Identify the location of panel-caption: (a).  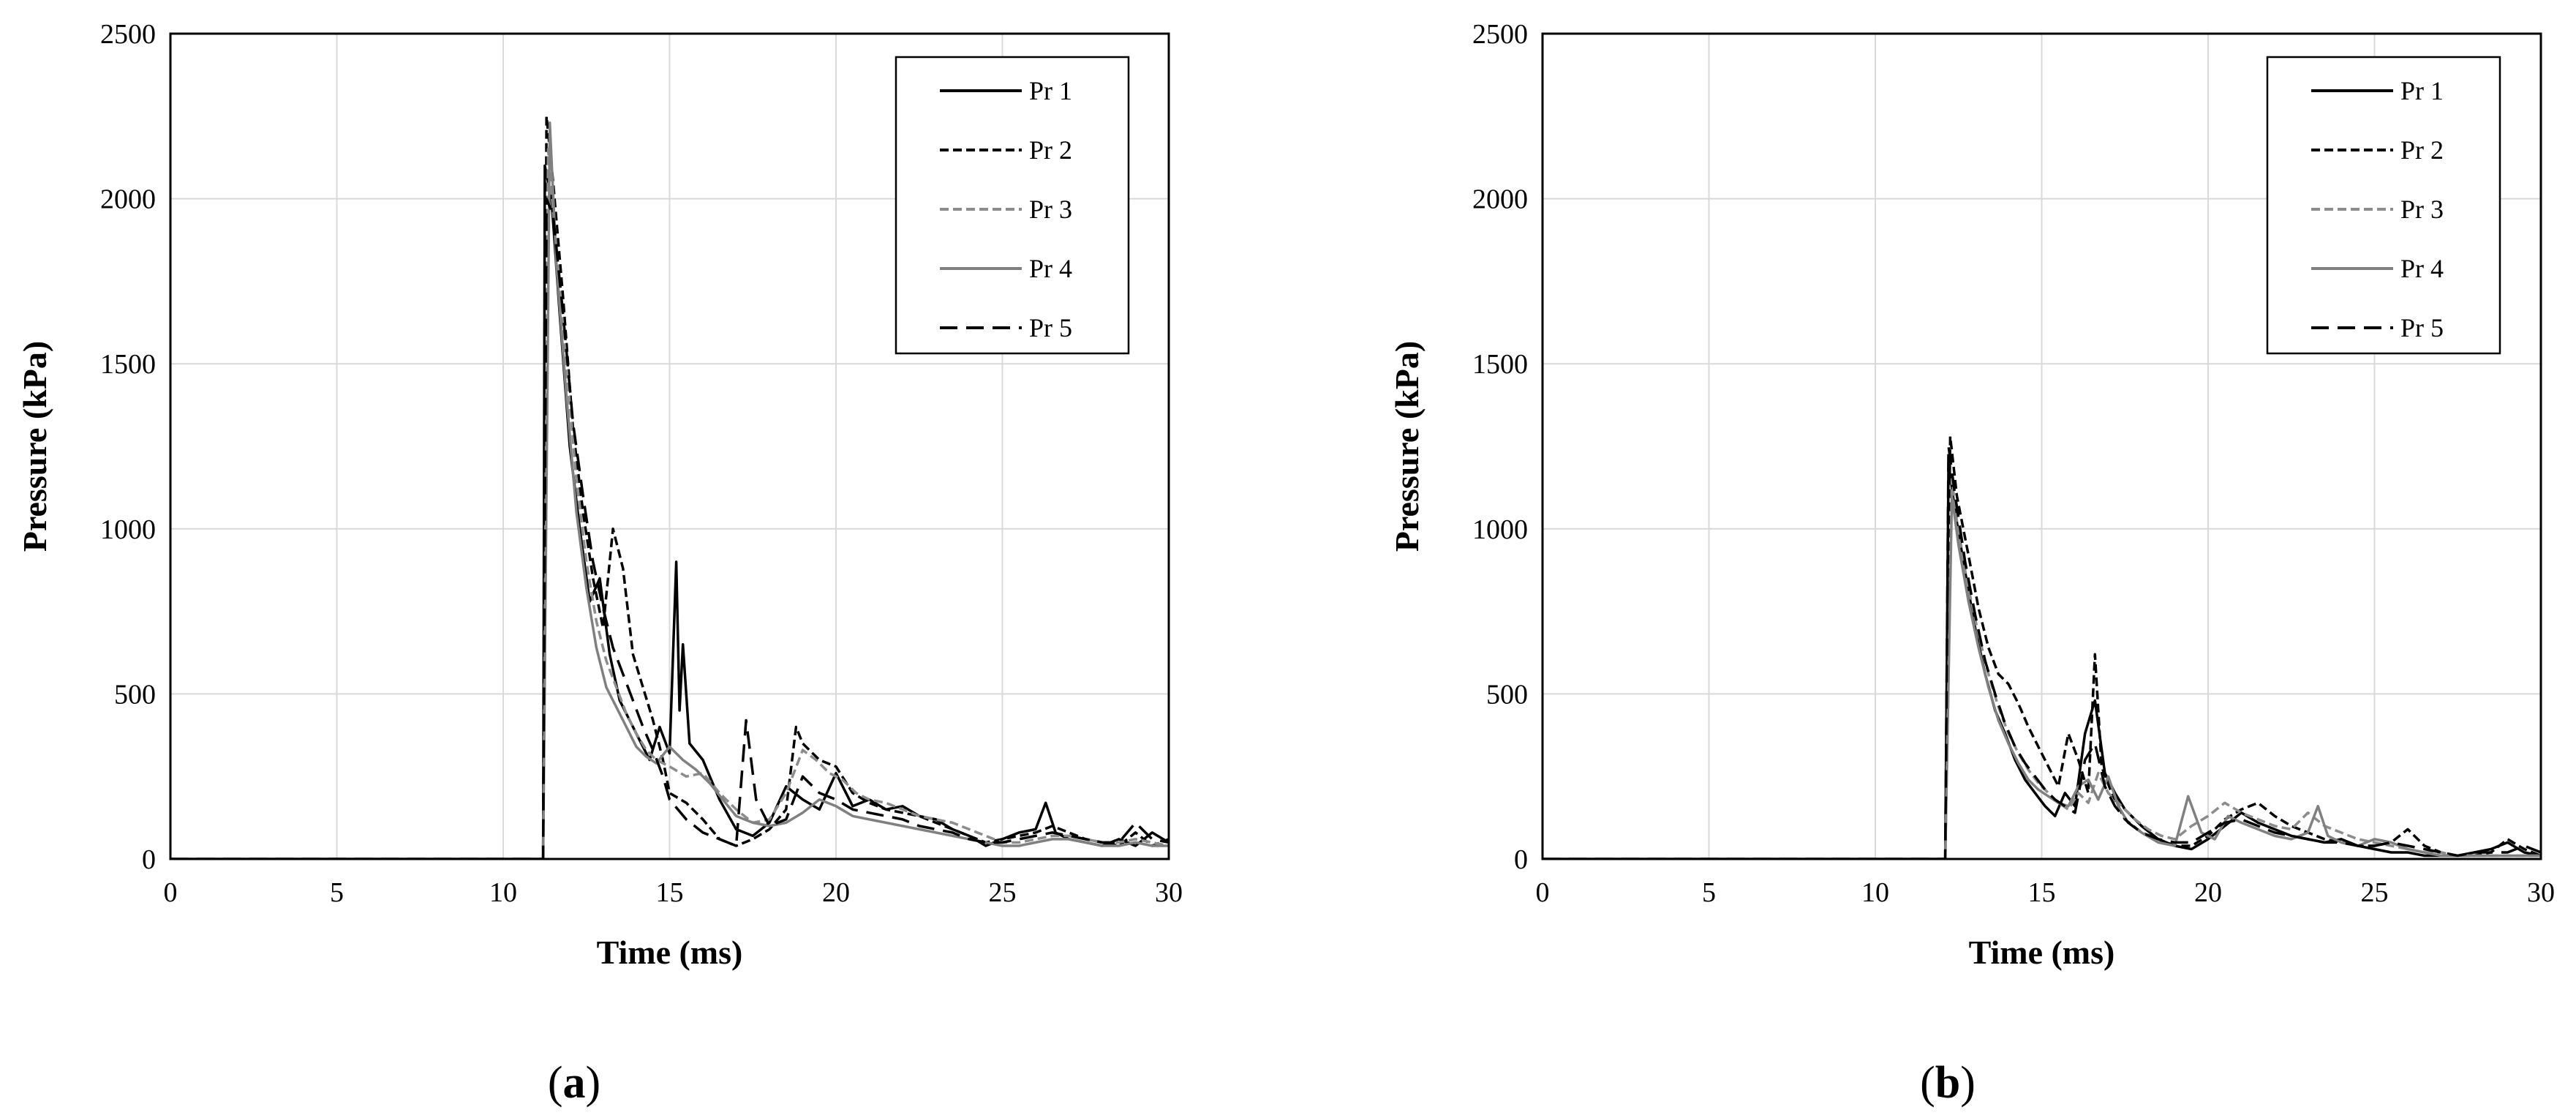
(574, 1083).